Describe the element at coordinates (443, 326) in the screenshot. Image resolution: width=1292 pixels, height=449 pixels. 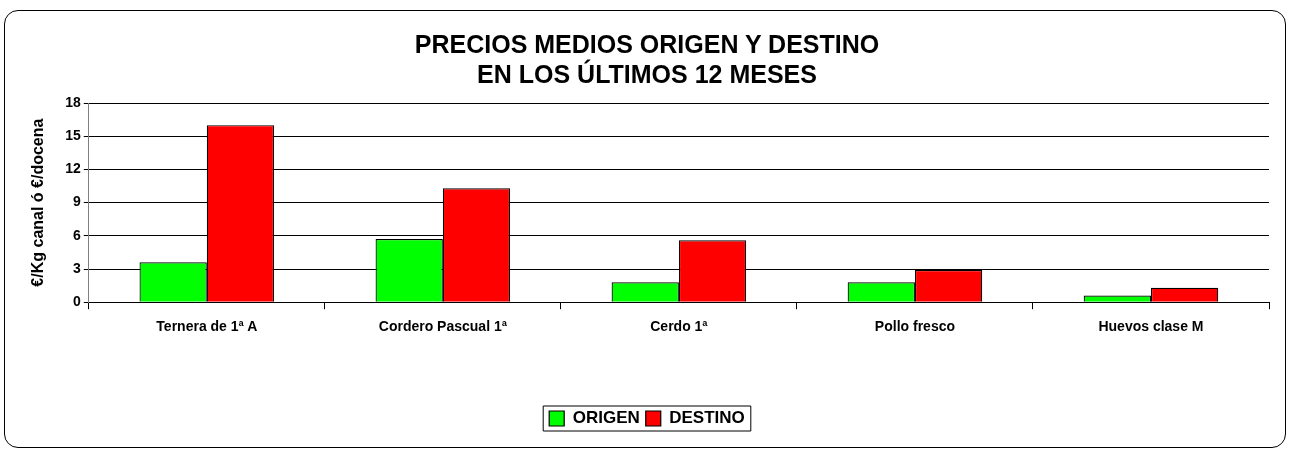
I see `x-tick-label: Cordero Pascual 1ª` at that location.